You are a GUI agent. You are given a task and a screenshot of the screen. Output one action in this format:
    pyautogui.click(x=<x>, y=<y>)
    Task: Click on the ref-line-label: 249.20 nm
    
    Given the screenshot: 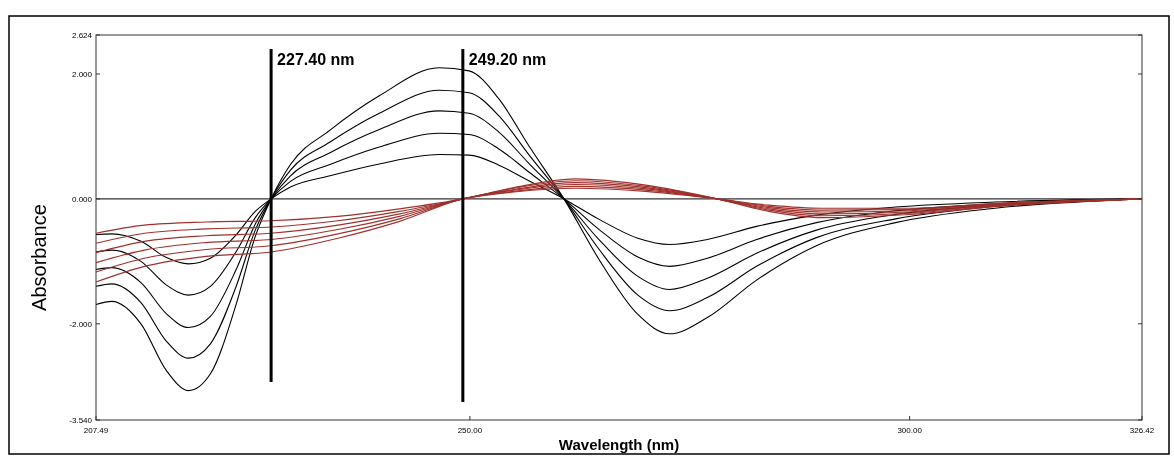 What is the action you would take?
    pyautogui.click(x=507, y=59)
    